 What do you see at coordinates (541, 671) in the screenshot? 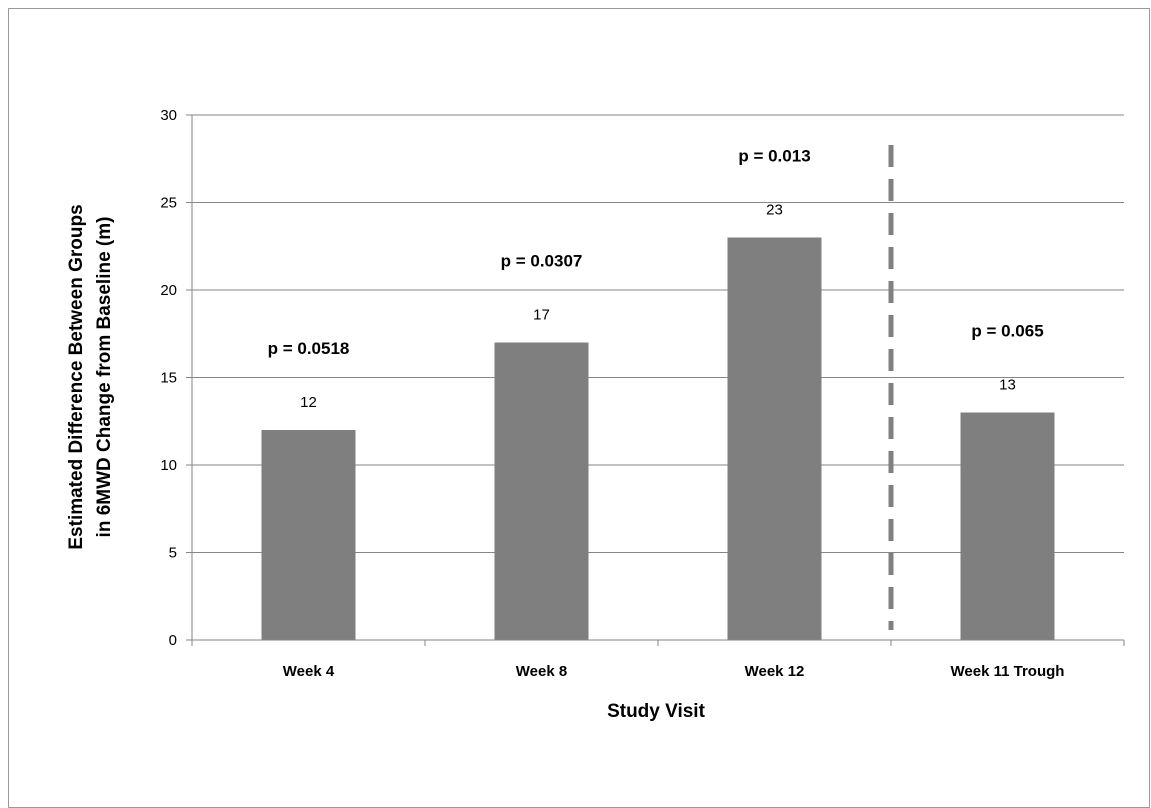
I see `x-tick-label: Week 8` at bounding box center [541, 671].